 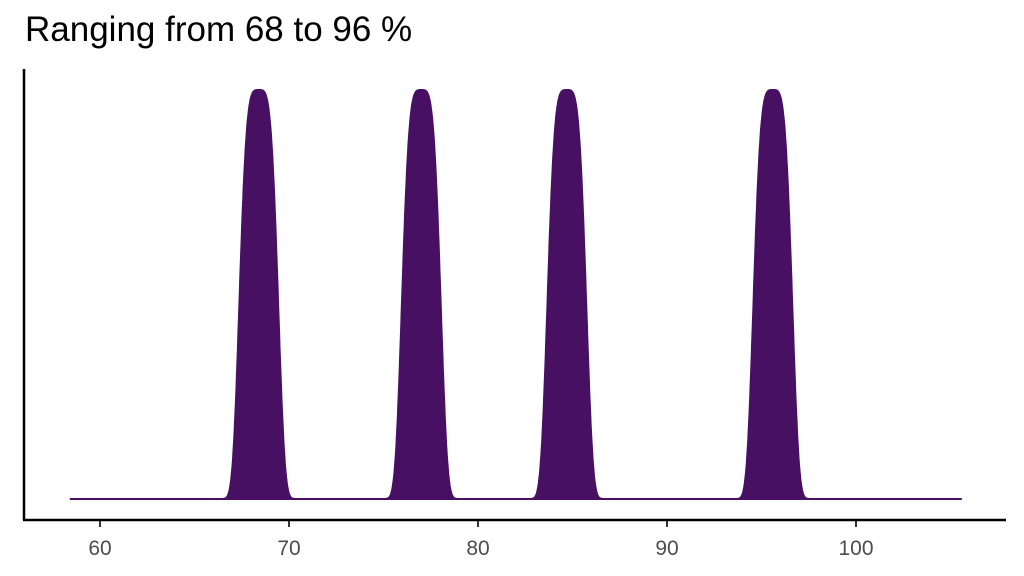 What do you see at coordinates (855, 548) in the screenshot?
I see `x-tick-label: 100` at bounding box center [855, 548].